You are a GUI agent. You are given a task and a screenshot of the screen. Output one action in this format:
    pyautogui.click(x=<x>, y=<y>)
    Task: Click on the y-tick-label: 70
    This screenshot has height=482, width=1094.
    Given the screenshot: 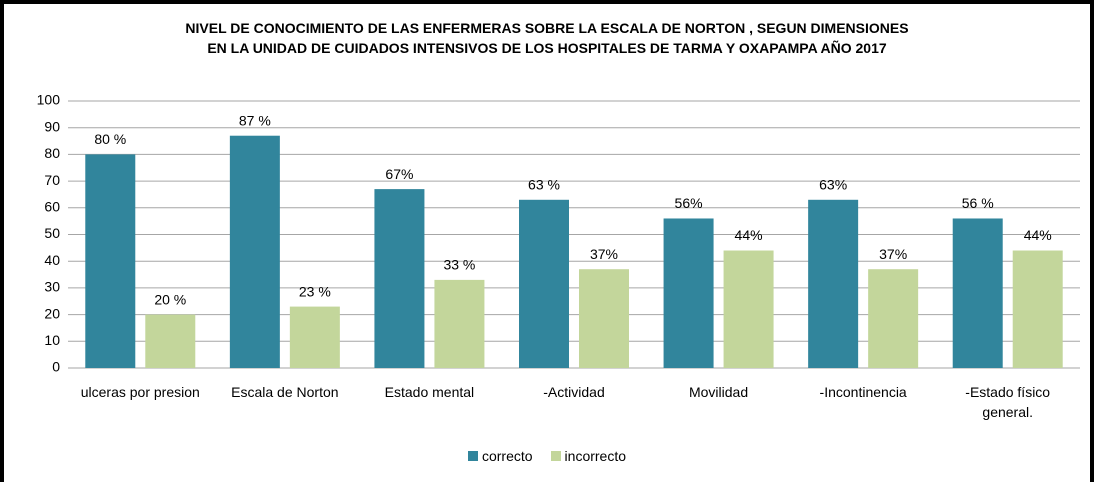 What is the action you would take?
    pyautogui.click(x=52, y=180)
    